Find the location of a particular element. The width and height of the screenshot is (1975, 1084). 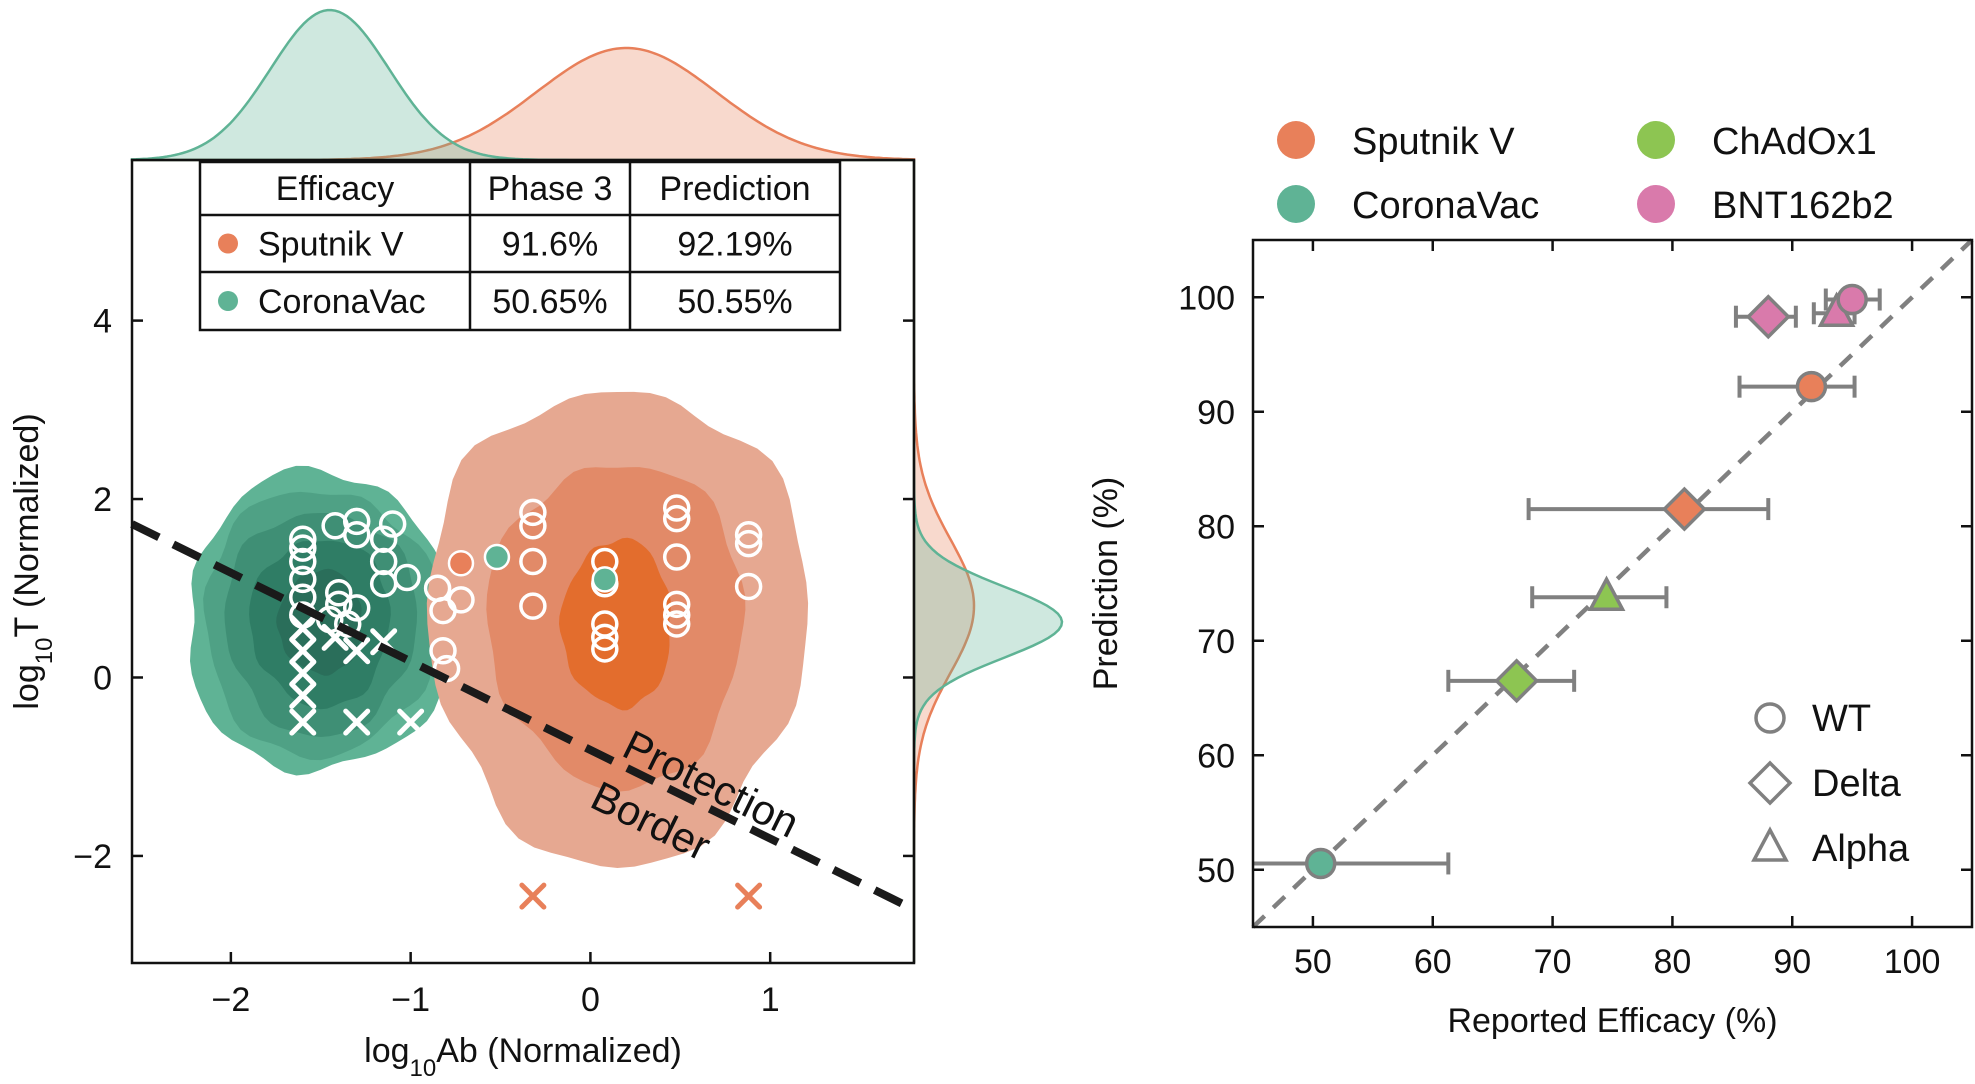

table-phase3-value: 91.6% is located at coordinates (550, 245).